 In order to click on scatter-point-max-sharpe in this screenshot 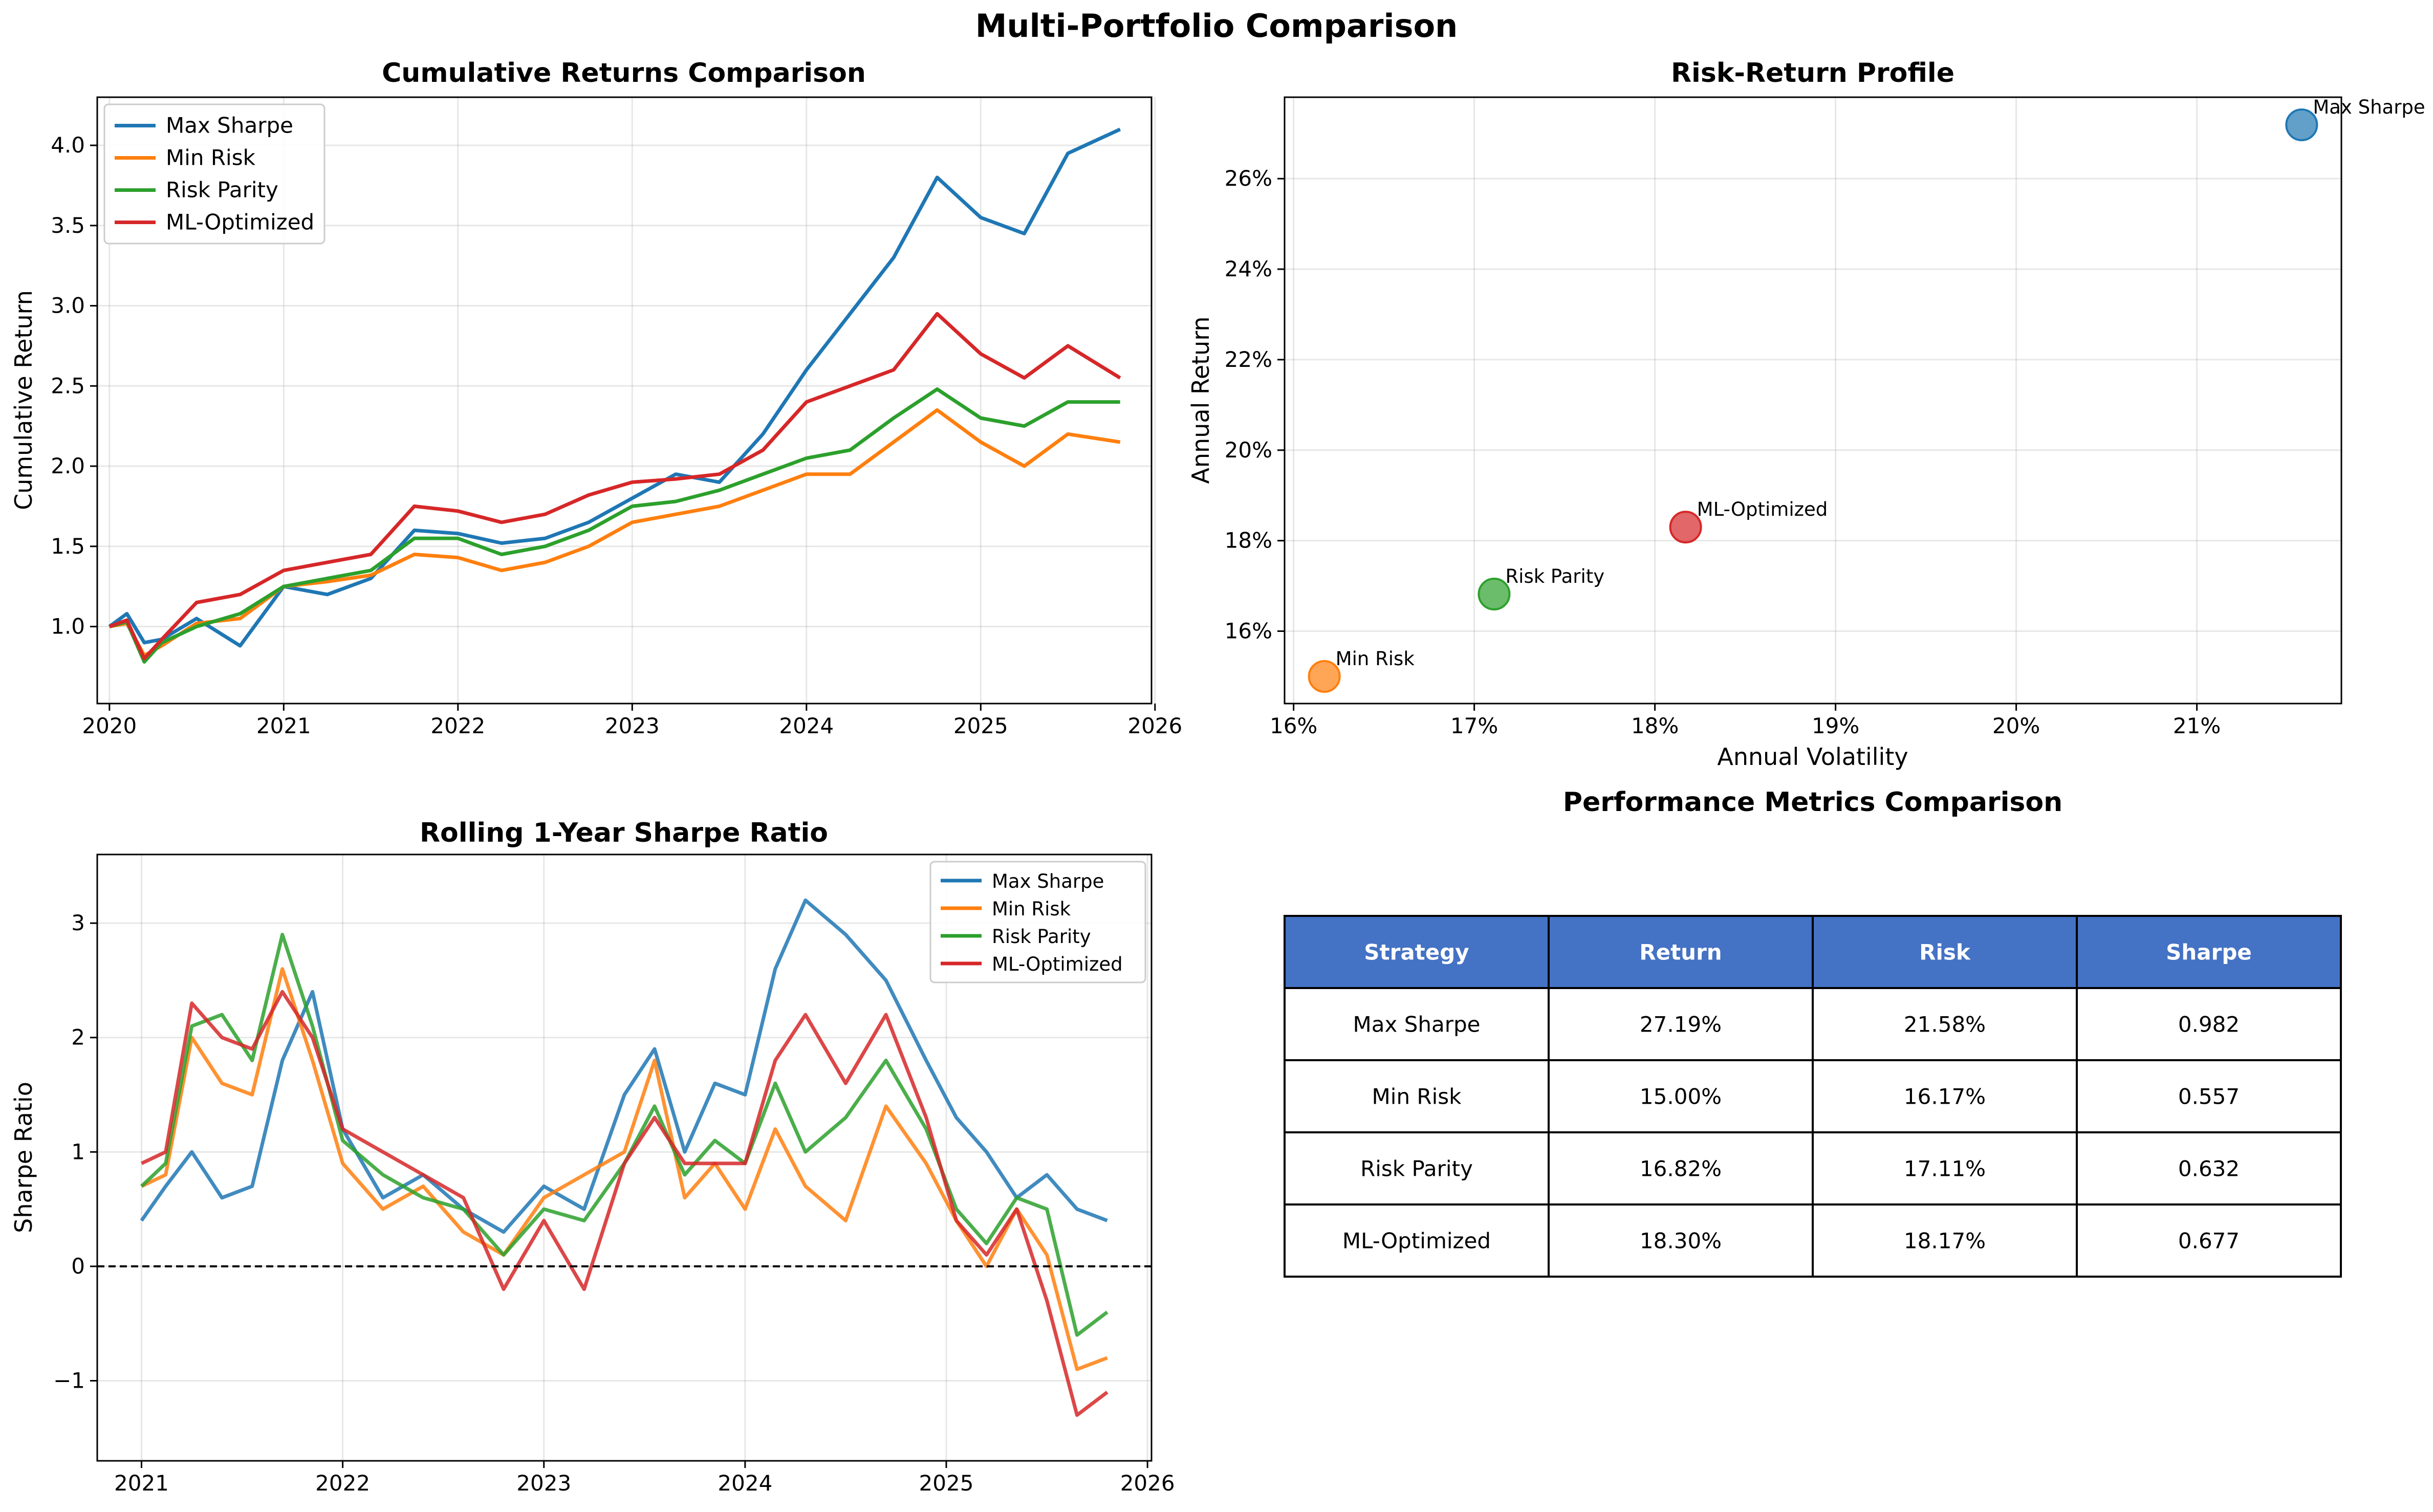, I will do `click(2301, 124)`.